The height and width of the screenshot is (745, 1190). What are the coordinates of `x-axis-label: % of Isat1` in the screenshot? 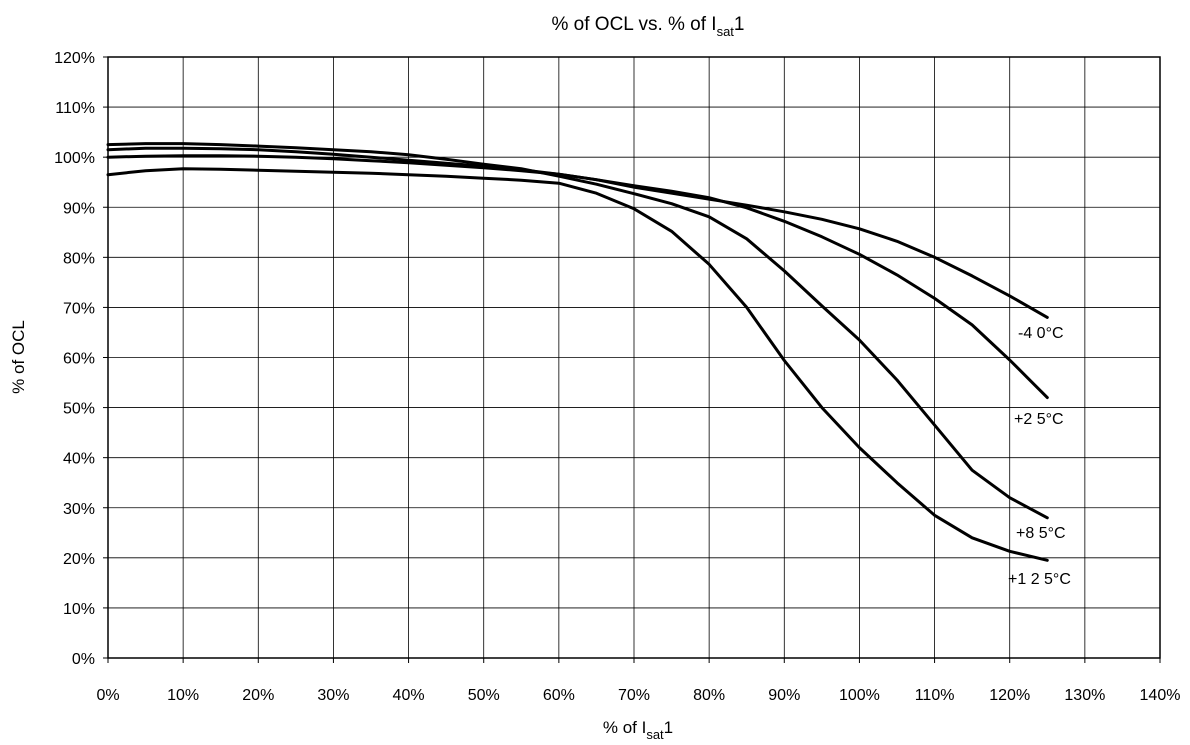 It's located at (638, 730).